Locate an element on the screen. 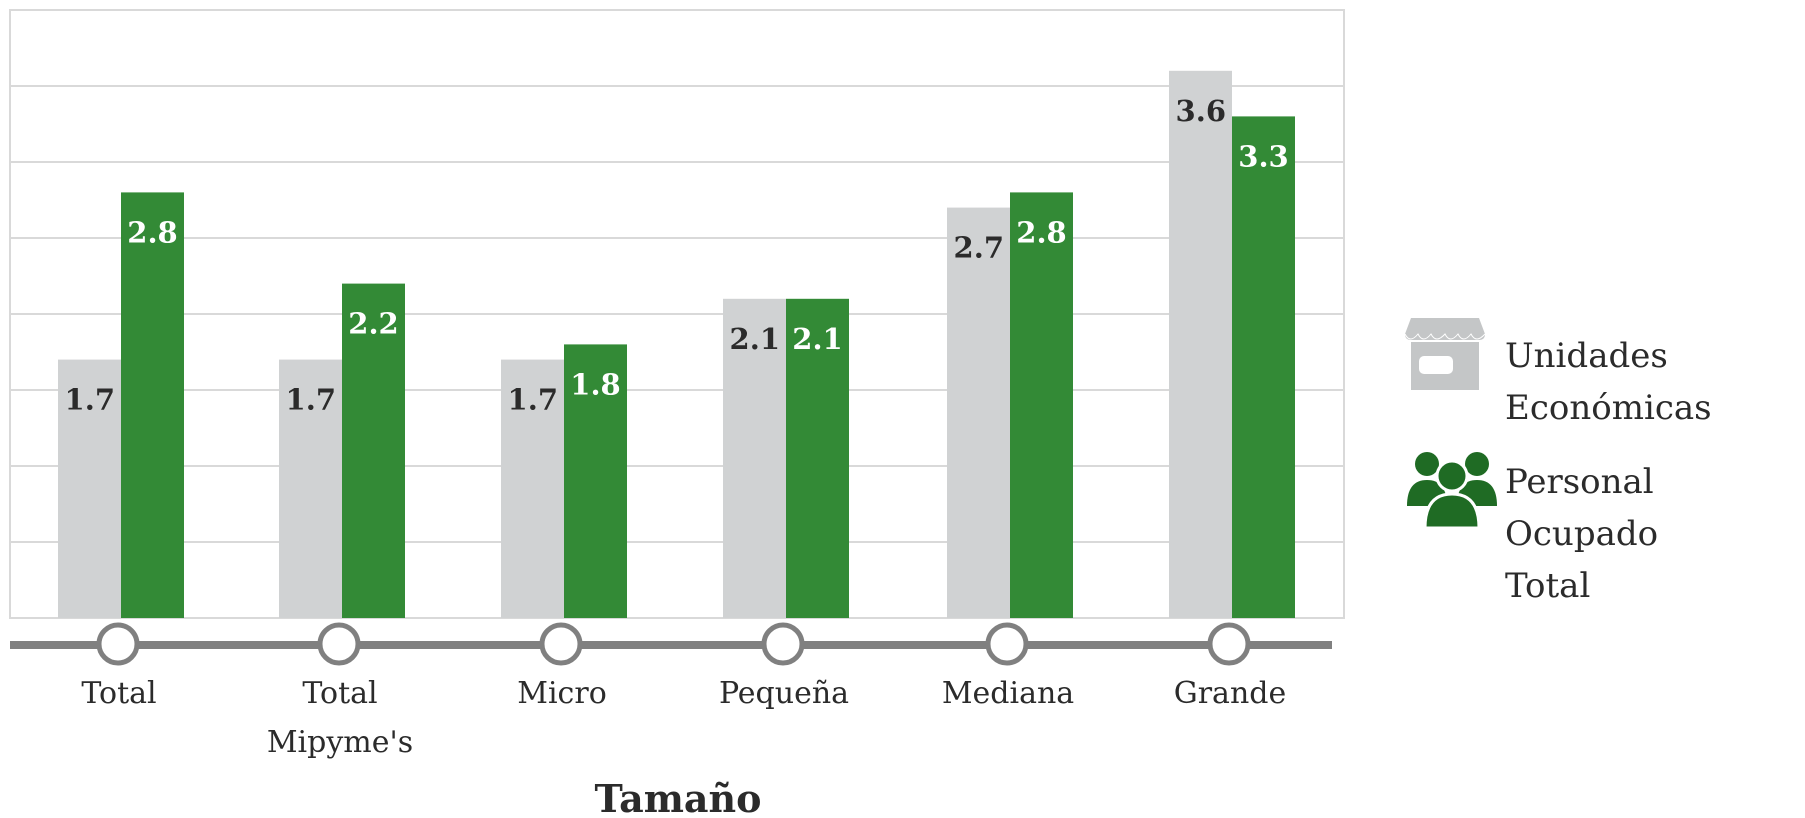  x-axis-title: Tamaño is located at coordinates (677, 797).